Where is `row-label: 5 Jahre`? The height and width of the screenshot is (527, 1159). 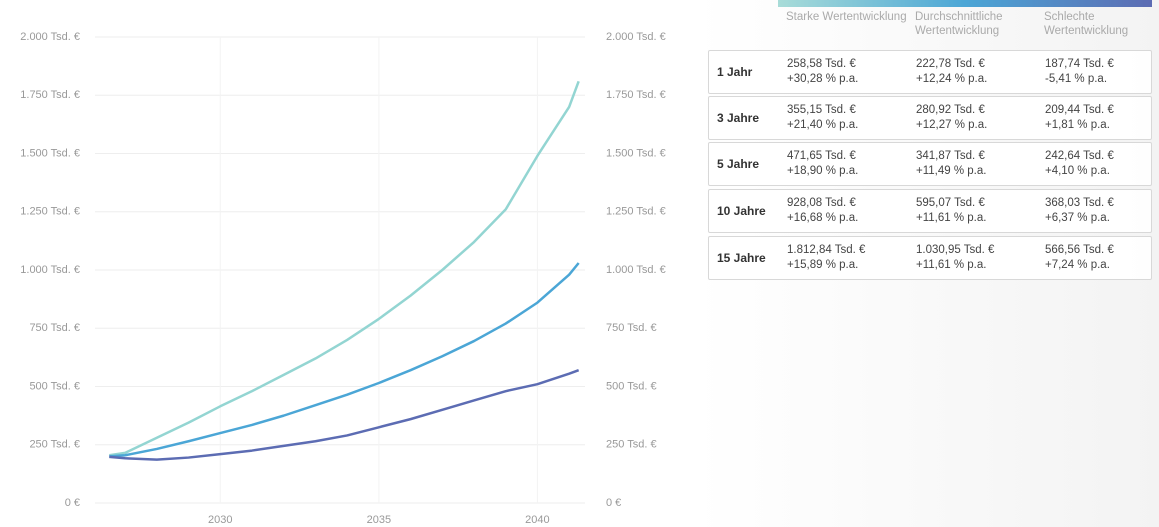 row-label: 5 Jahre is located at coordinates (738, 164).